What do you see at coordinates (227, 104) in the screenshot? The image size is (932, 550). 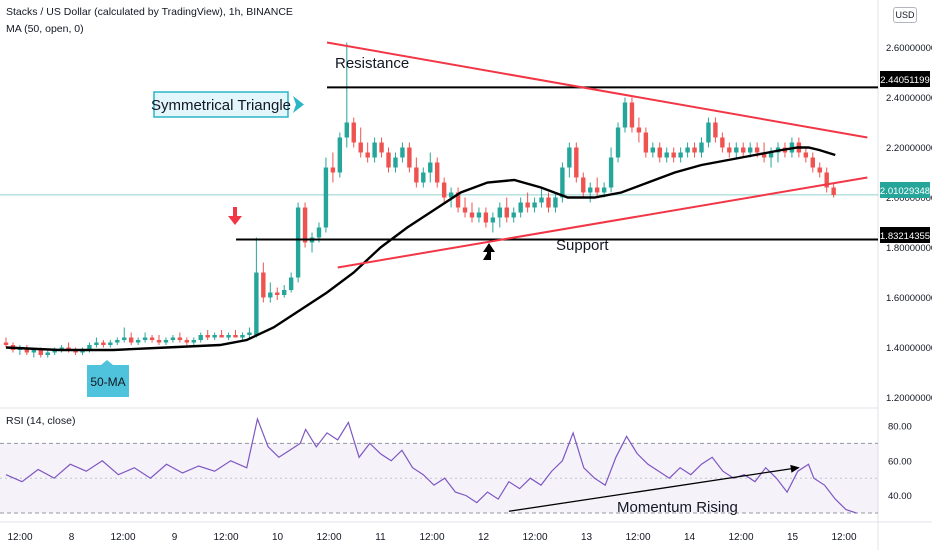 I see `symmetrical-triangle-callout: Symmetrical Triangle` at bounding box center [227, 104].